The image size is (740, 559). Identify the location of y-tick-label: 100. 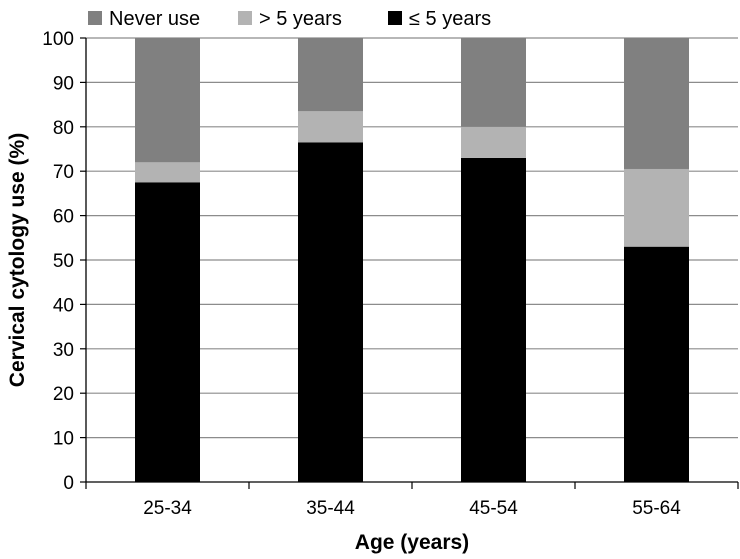
(58, 39).